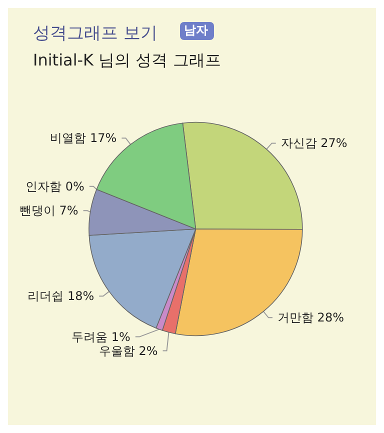  What do you see at coordinates (127, 60) in the screenshot?
I see `chart-subtitle: Initial-K 님의 성격 그래프` at bounding box center [127, 60].